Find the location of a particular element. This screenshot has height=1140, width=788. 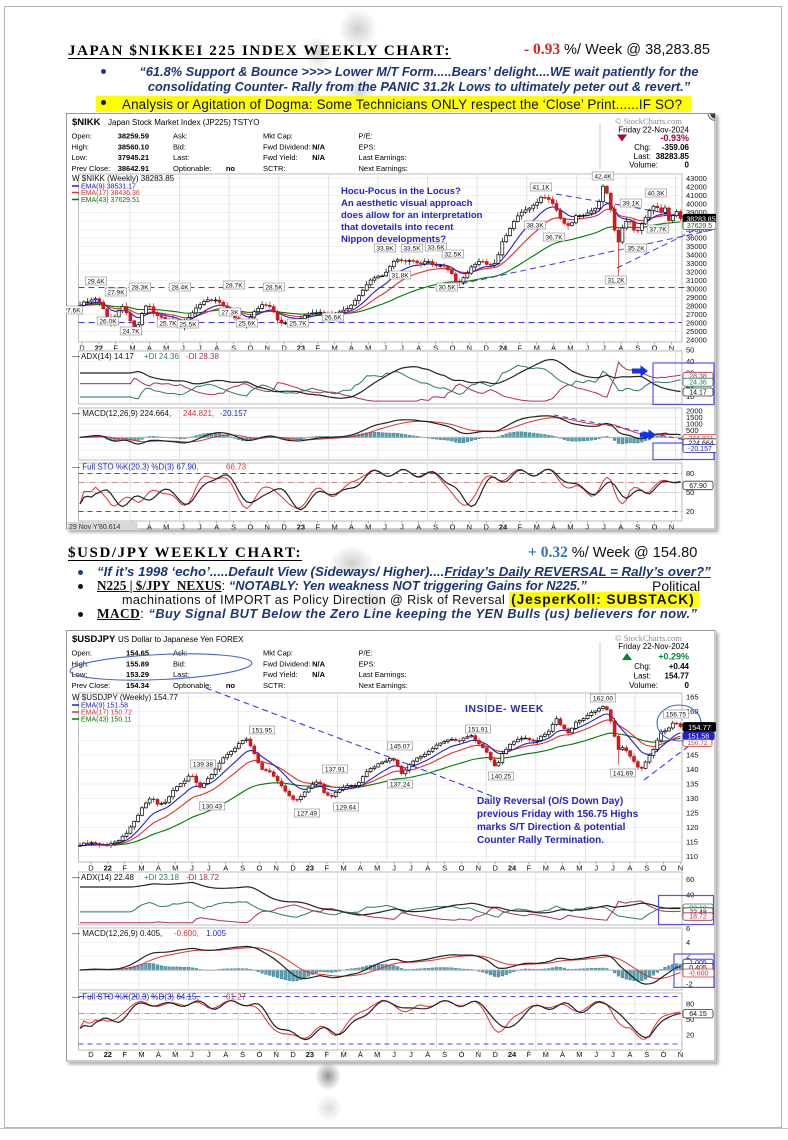

svg-text: 129.64 is located at coordinates (346, 807).